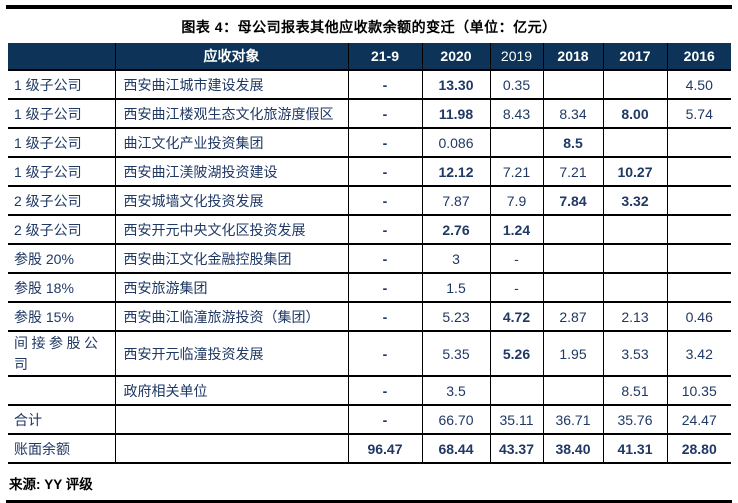  I want to click on table-row: 参股 20% 西安曲江文化金融控股集团 -3-, so click(369, 259).